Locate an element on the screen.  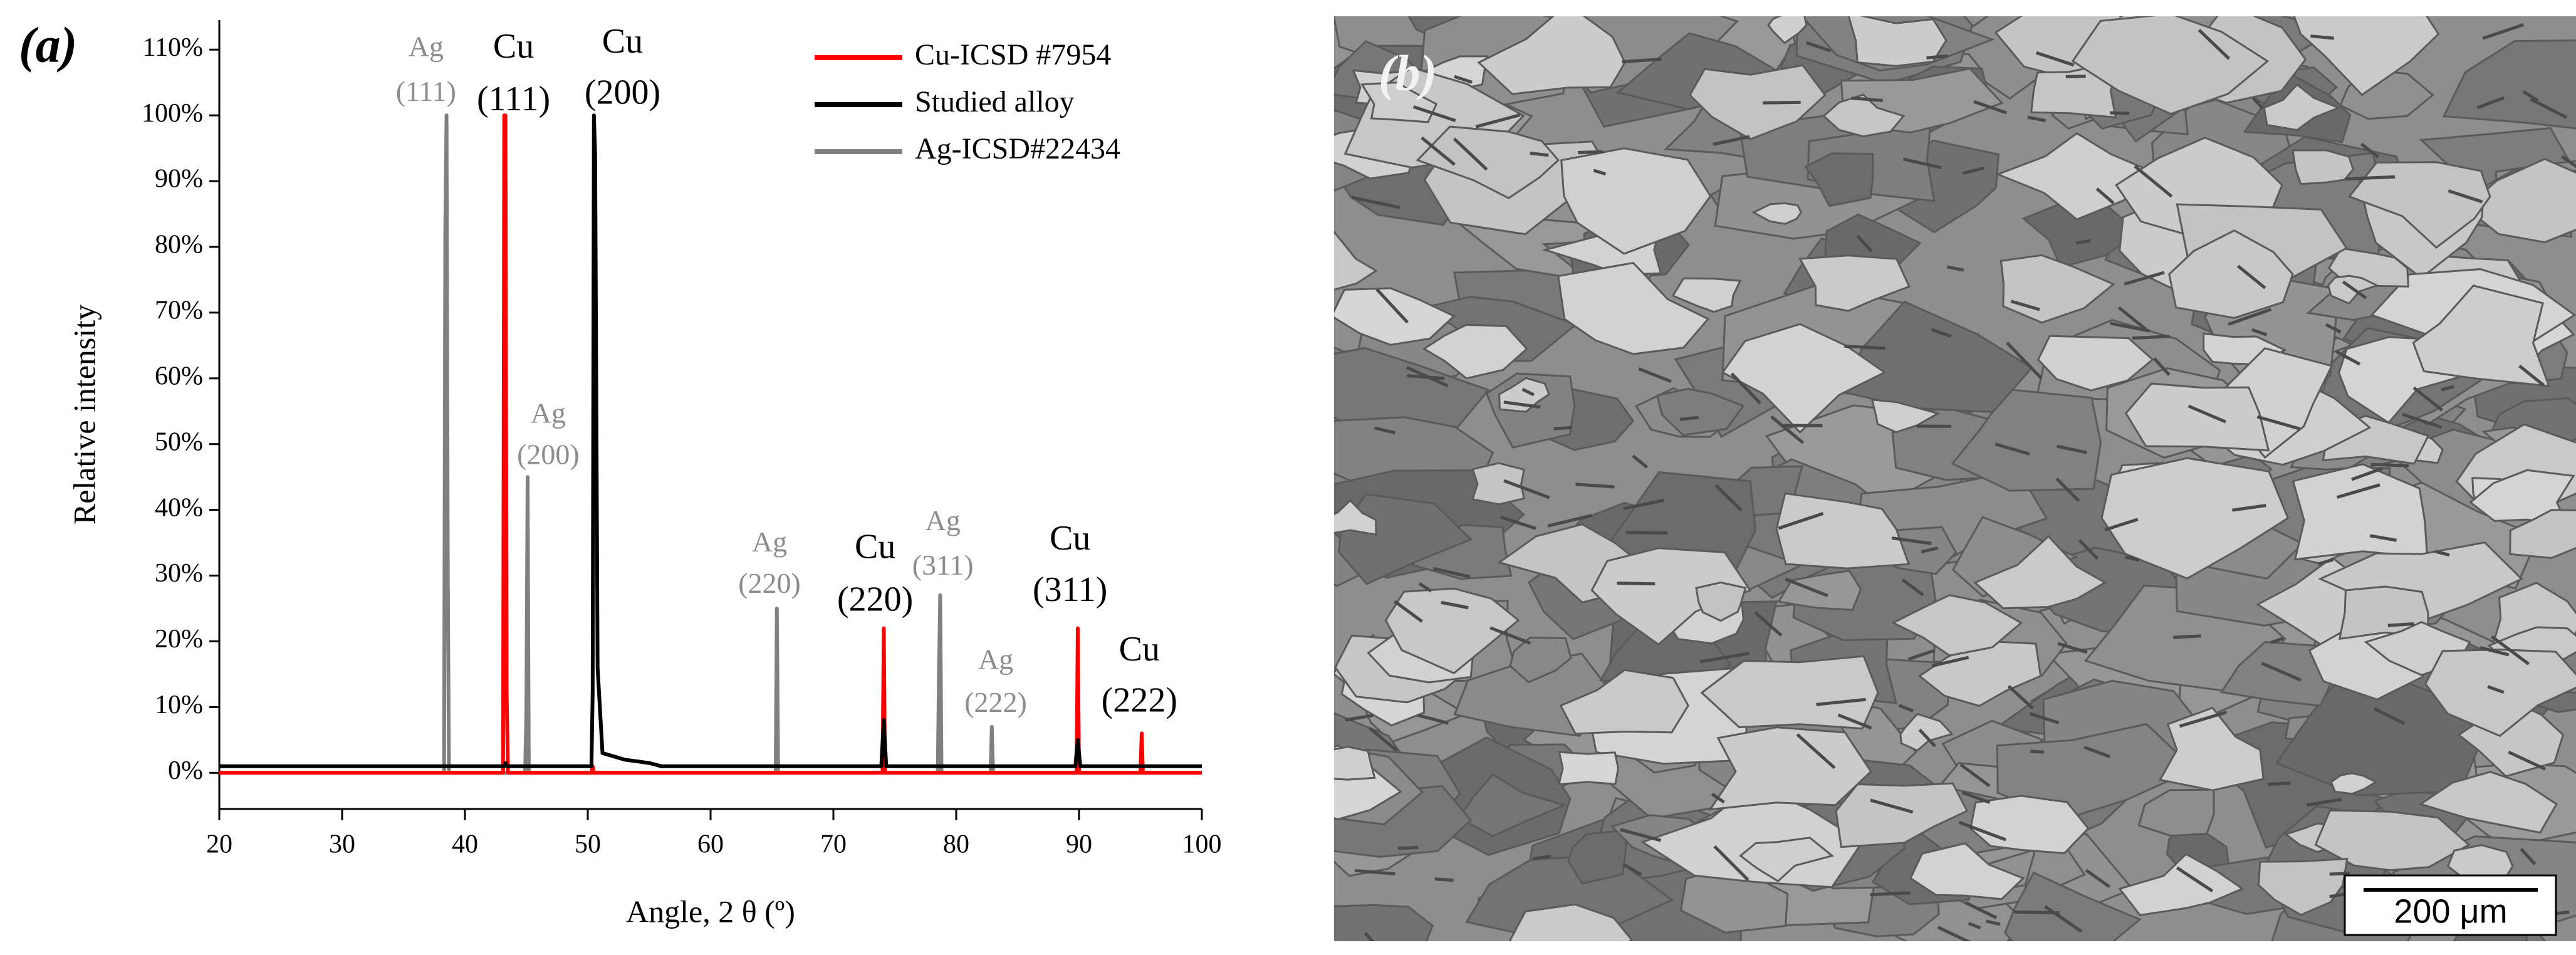
x-tick-label: 60 is located at coordinates (710, 844).